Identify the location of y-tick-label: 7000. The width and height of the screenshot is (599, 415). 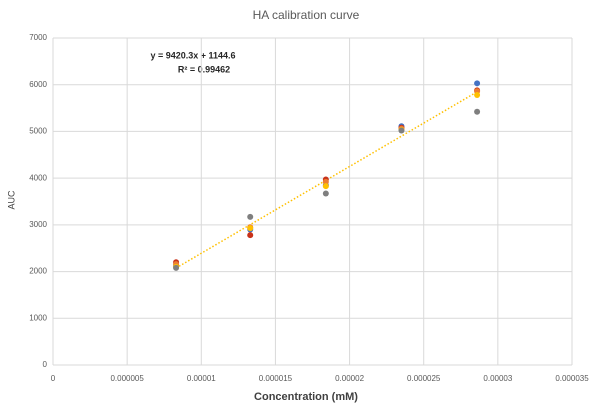
(38, 37).